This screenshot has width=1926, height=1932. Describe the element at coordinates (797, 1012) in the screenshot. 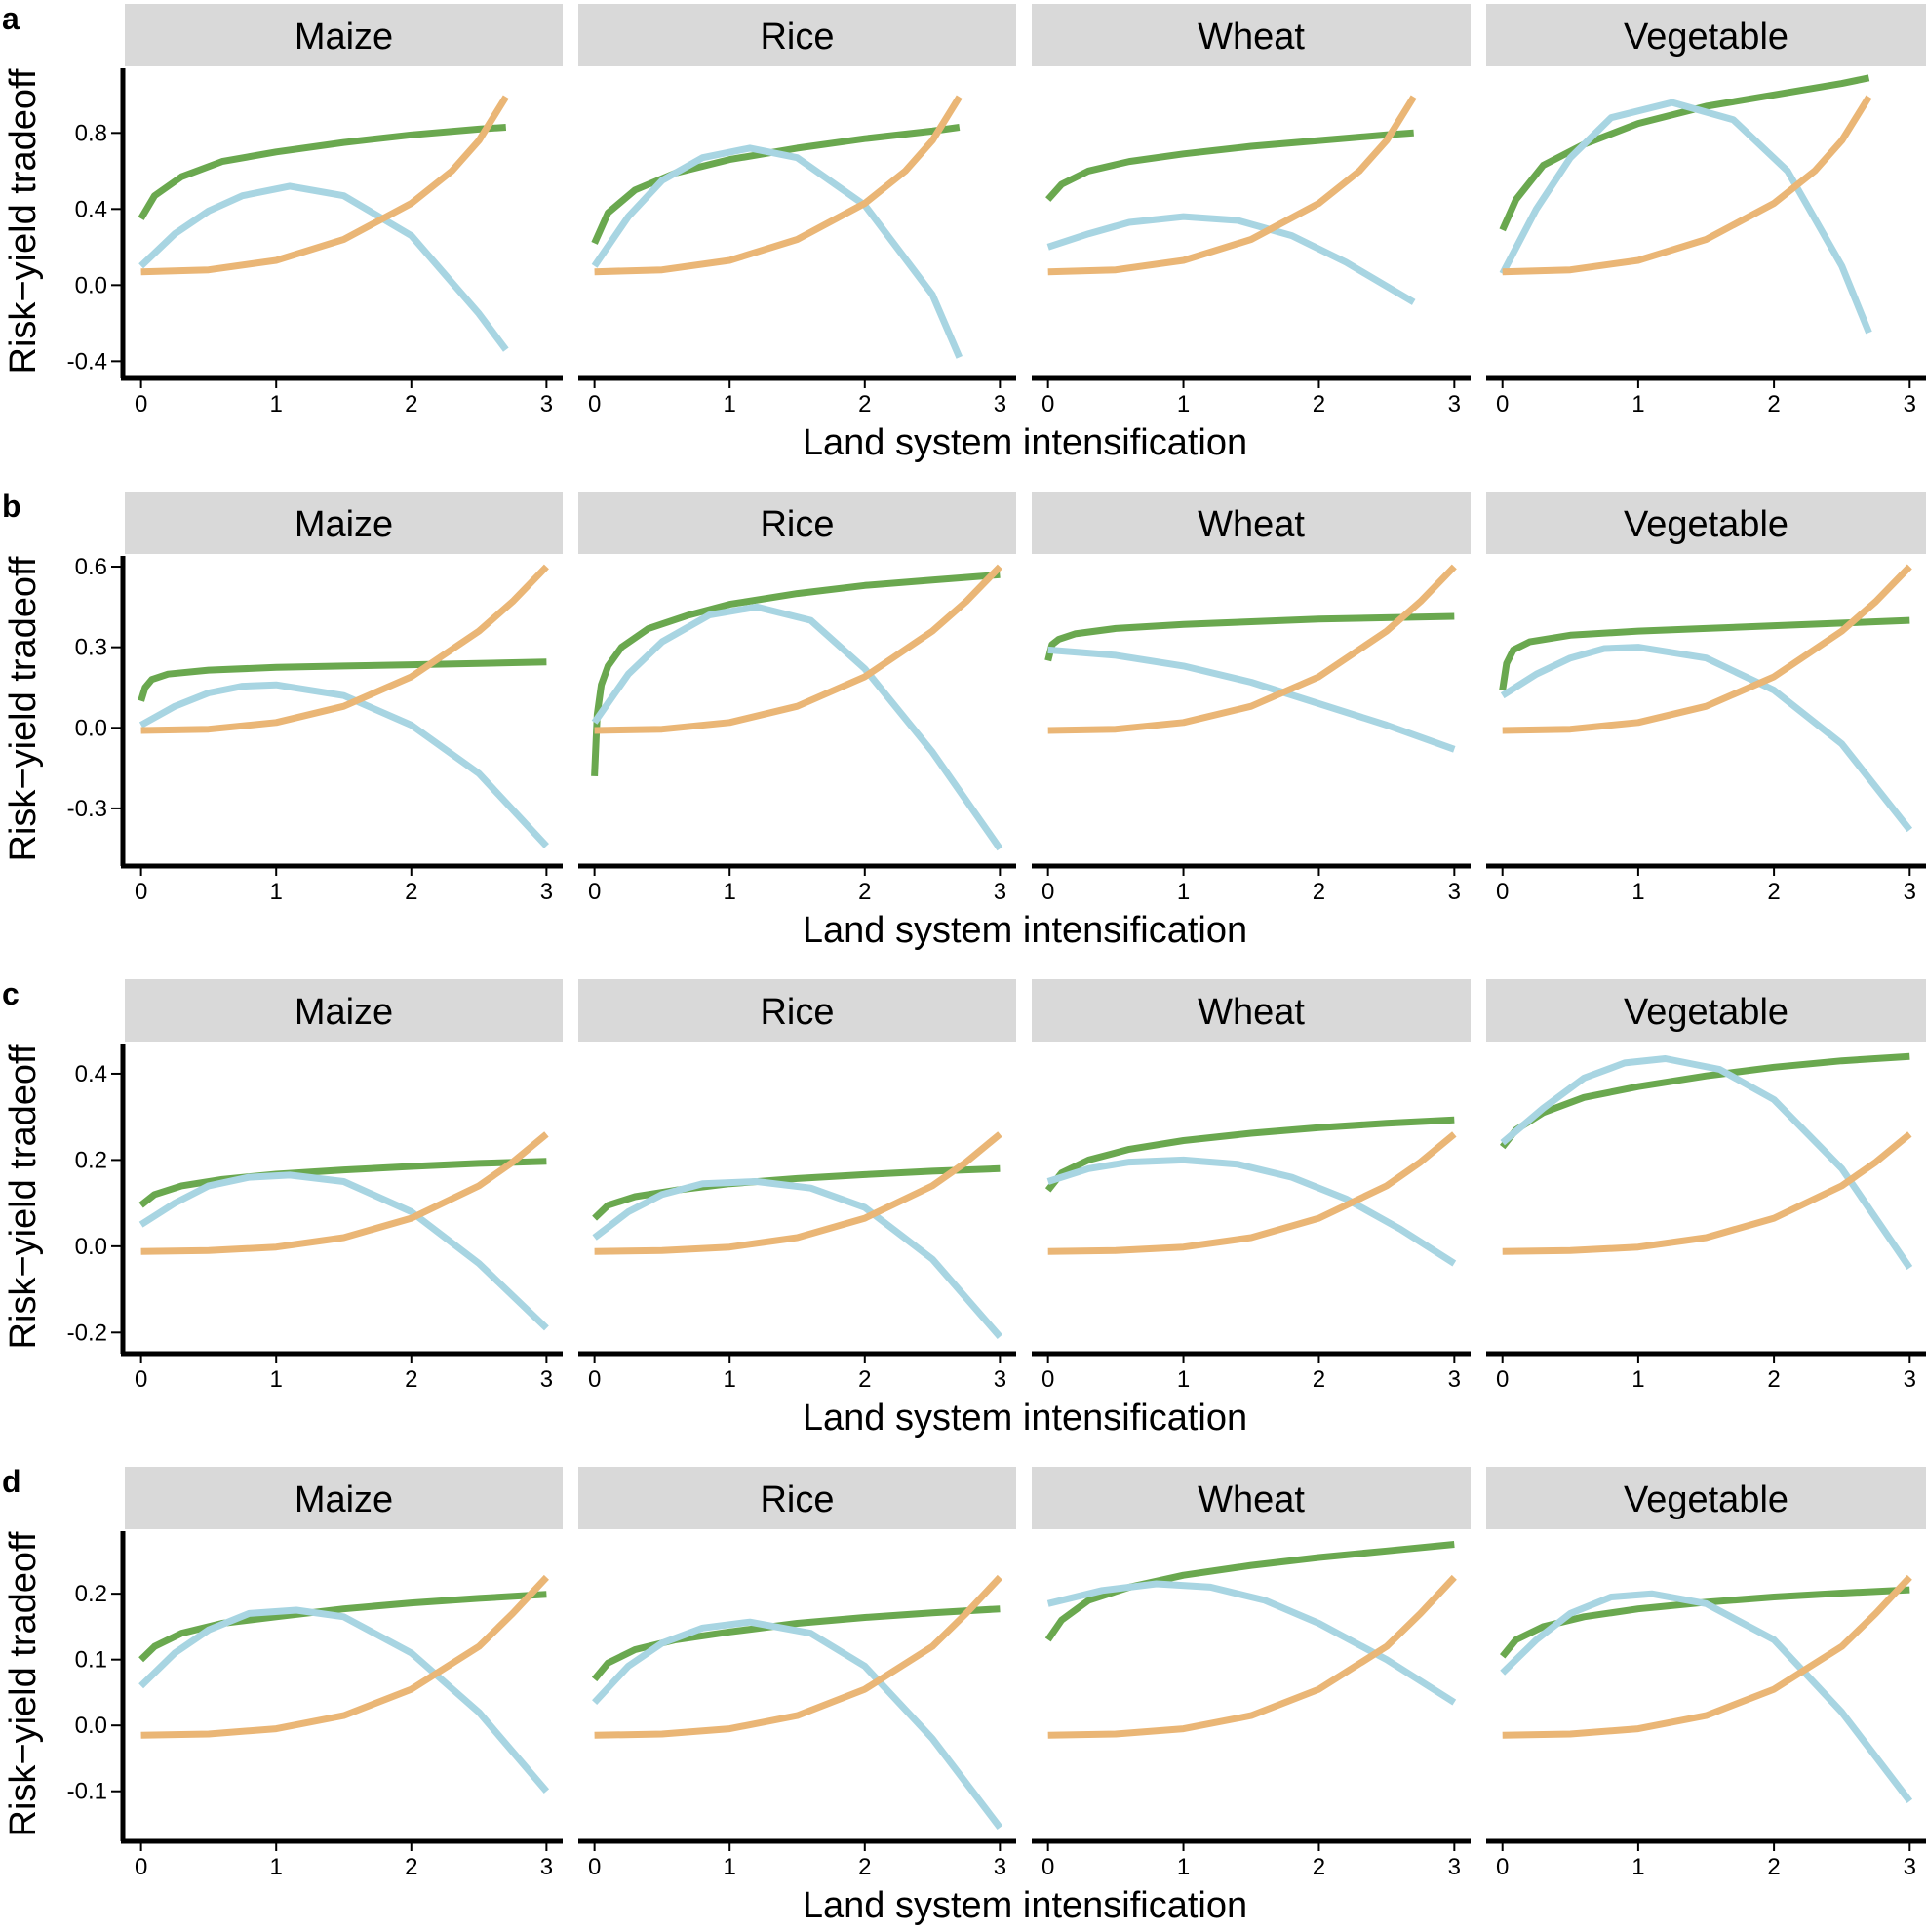

I see `facet-title: Rice` at that location.